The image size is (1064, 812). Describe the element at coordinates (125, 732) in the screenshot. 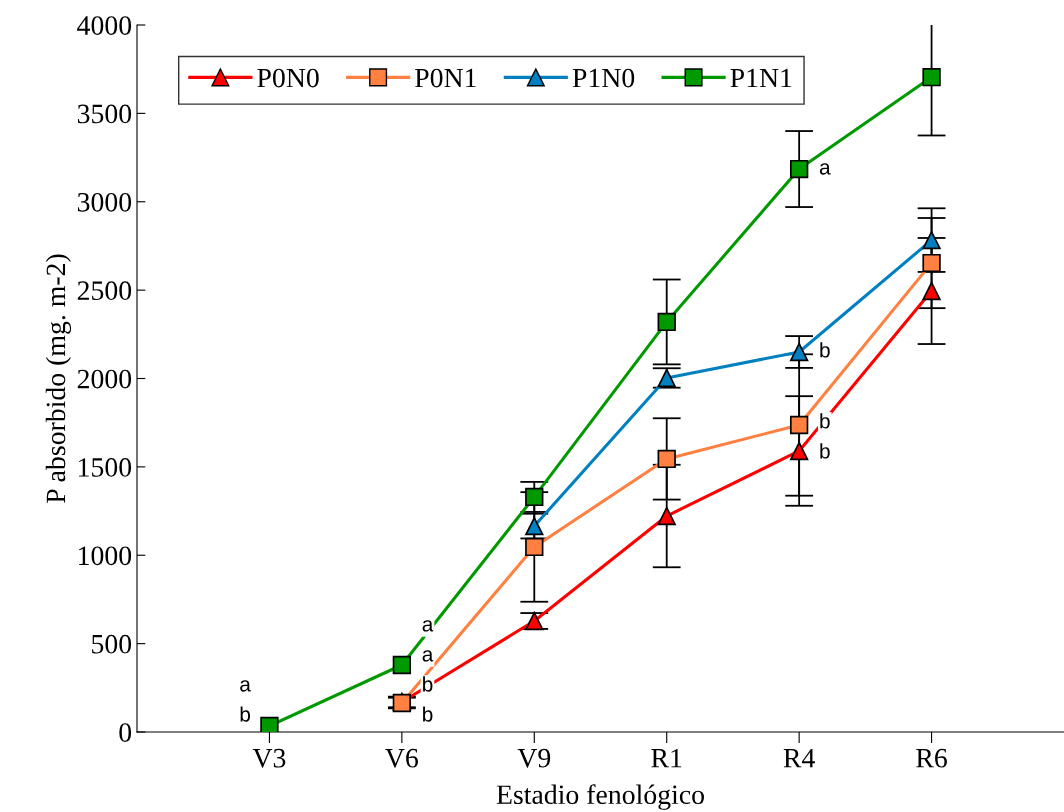

I see `y-tick-label: 0` at that location.